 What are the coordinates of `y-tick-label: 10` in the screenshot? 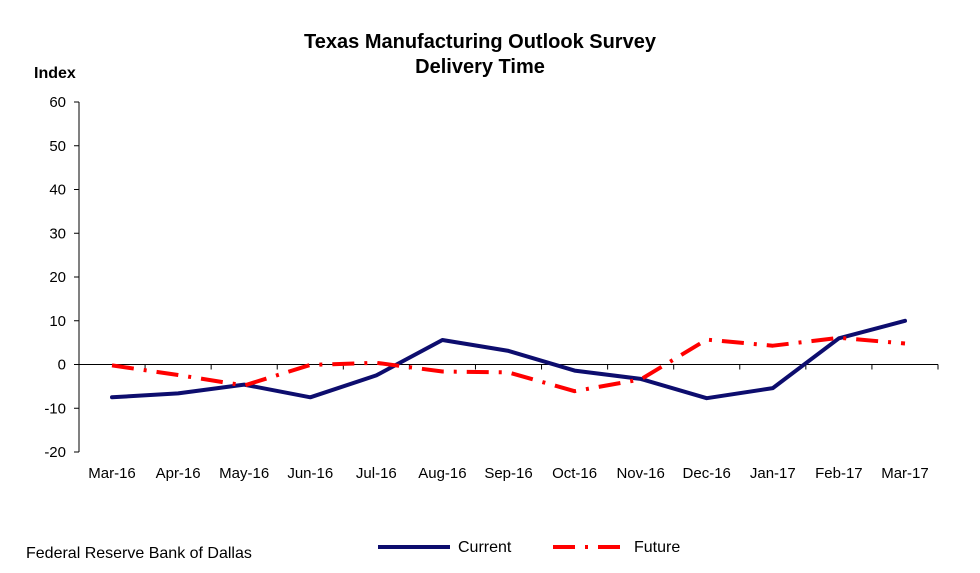 It's located at (57, 321).